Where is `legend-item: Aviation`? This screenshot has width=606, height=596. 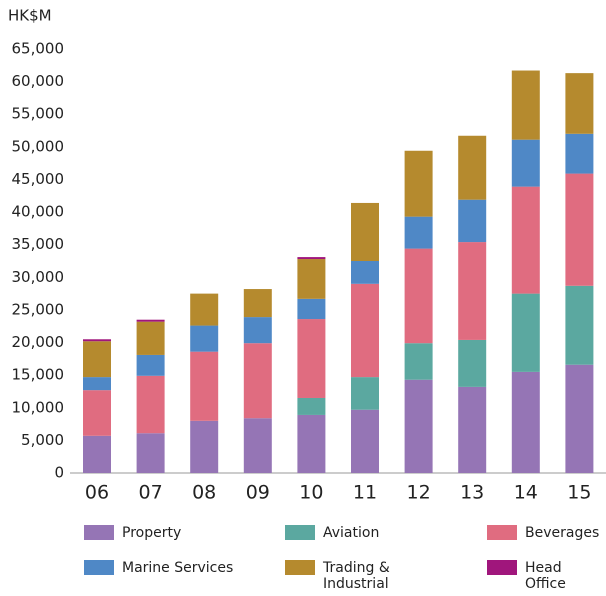
legend-item: Aviation is located at coordinates (332, 533).